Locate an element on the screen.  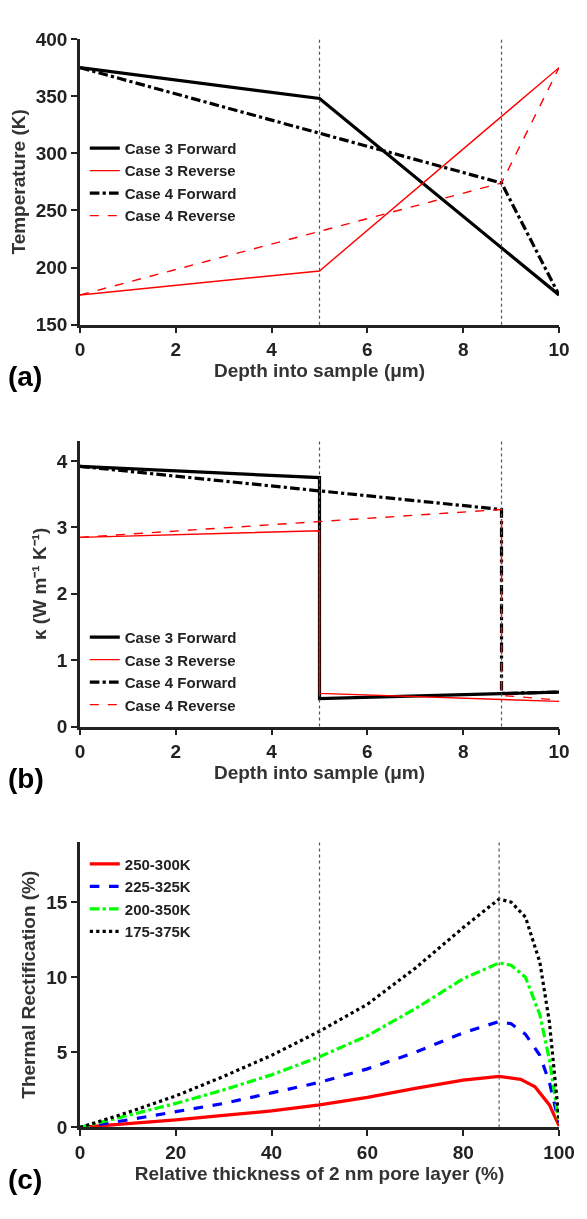
y-tick-label: 4 is located at coordinates (62, 461).